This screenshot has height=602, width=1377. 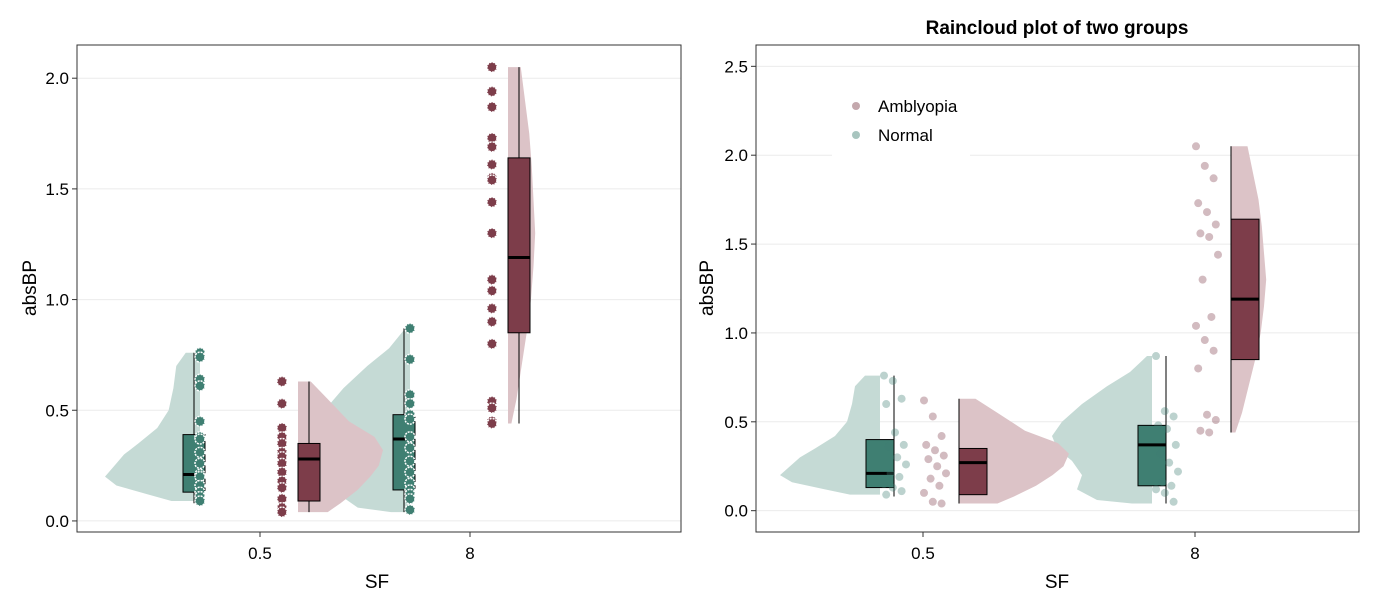 I want to click on normal-box, so click(x=880, y=464).